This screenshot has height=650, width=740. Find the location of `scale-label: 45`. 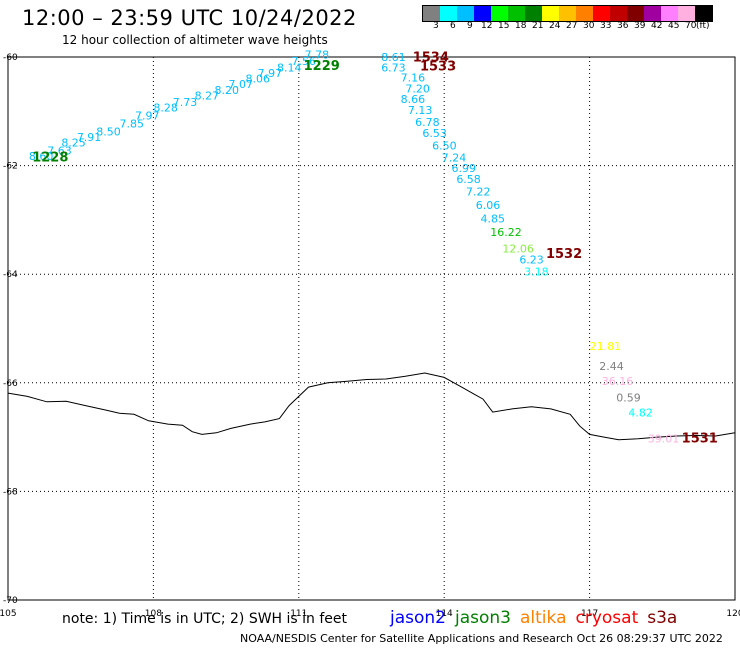

scale-label: 45 is located at coordinates (674, 26).